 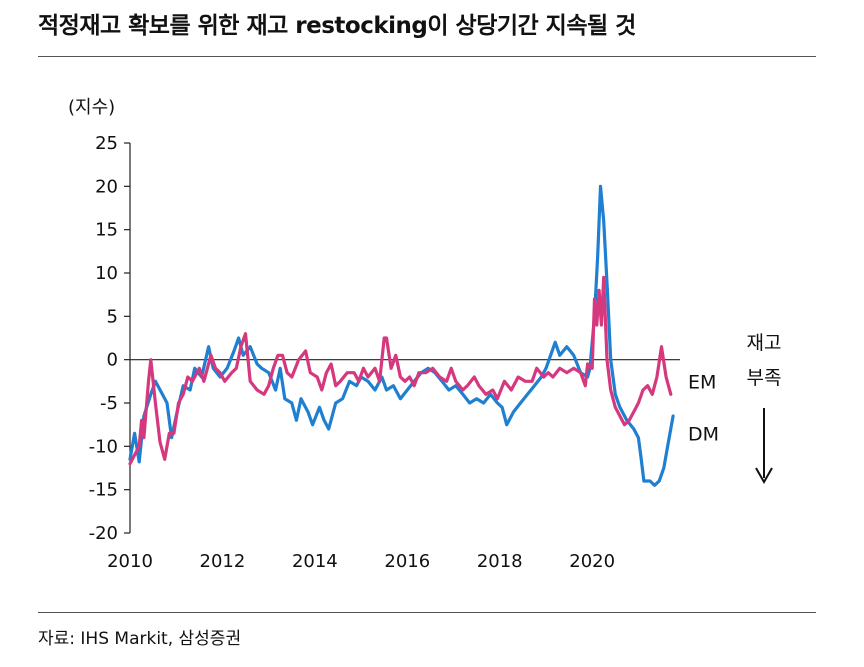 What do you see at coordinates (103, 490) in the screenshot?
I see `y-tick-label: -15` at bounding box center [103, 490].